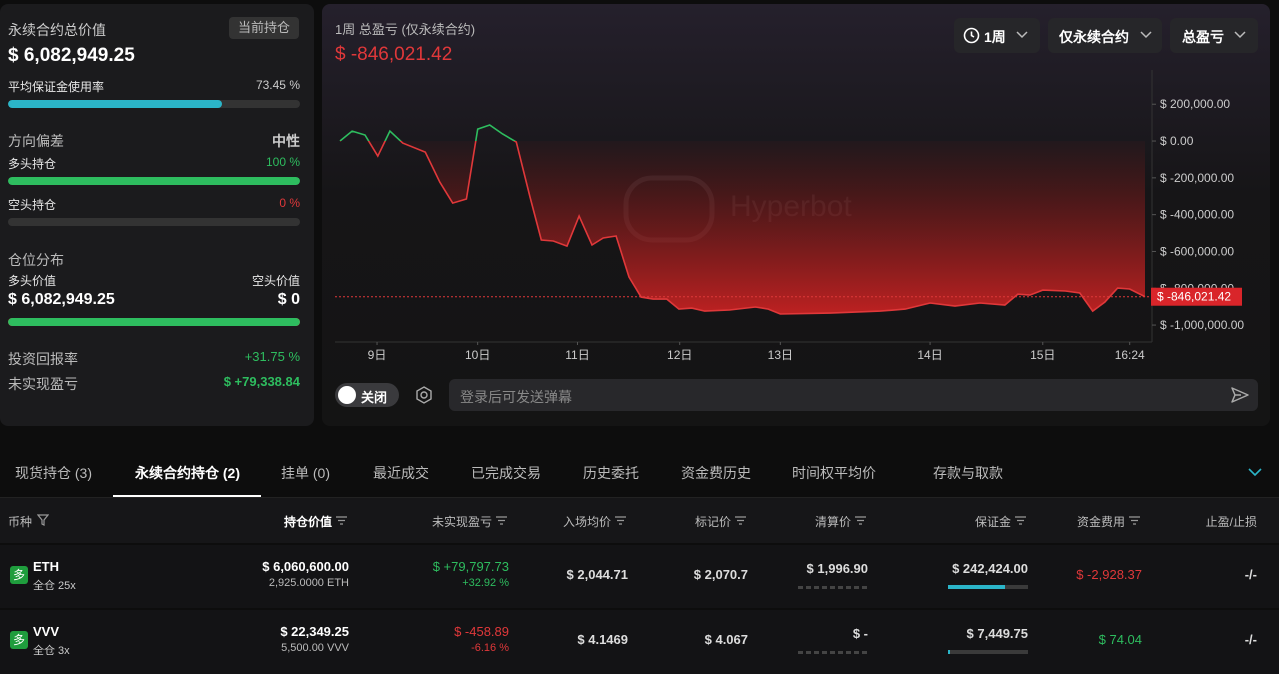 Image resolution: width=1279 pixels, height=674 pixels. I want to click on tab: 已完成交易, so click(506, 473).